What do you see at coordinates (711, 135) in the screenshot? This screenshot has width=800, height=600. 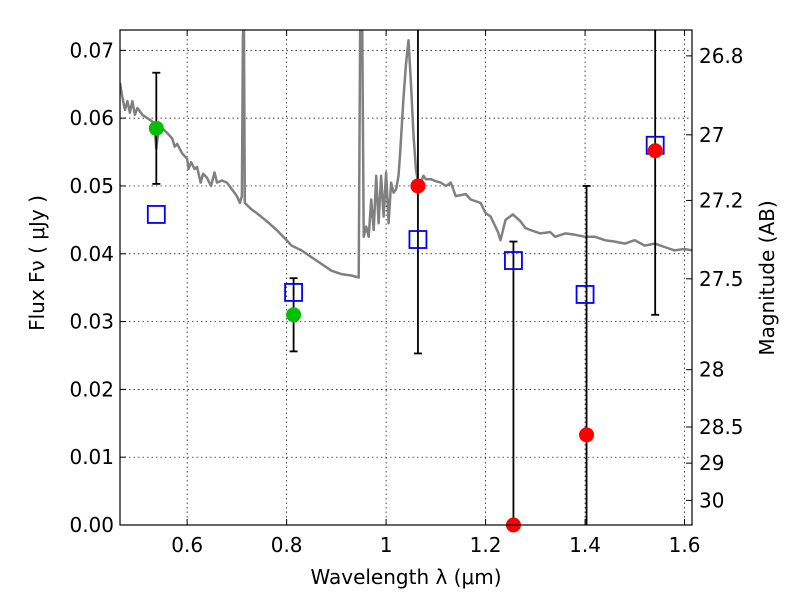 I see `mag-tick-label: 27` at bounding box center [711, 135].